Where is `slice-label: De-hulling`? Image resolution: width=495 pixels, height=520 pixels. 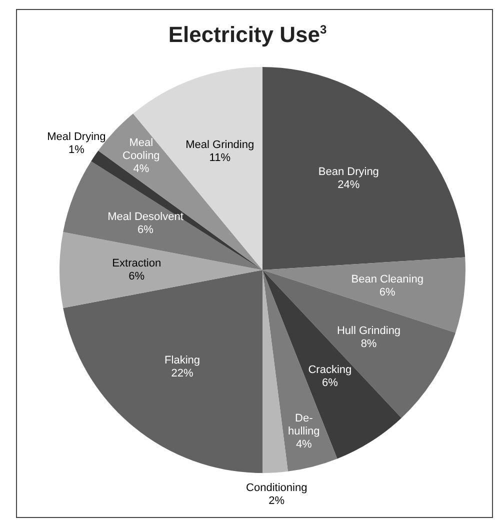
slice-label: De-hulling is located at coordinates (304, 425).